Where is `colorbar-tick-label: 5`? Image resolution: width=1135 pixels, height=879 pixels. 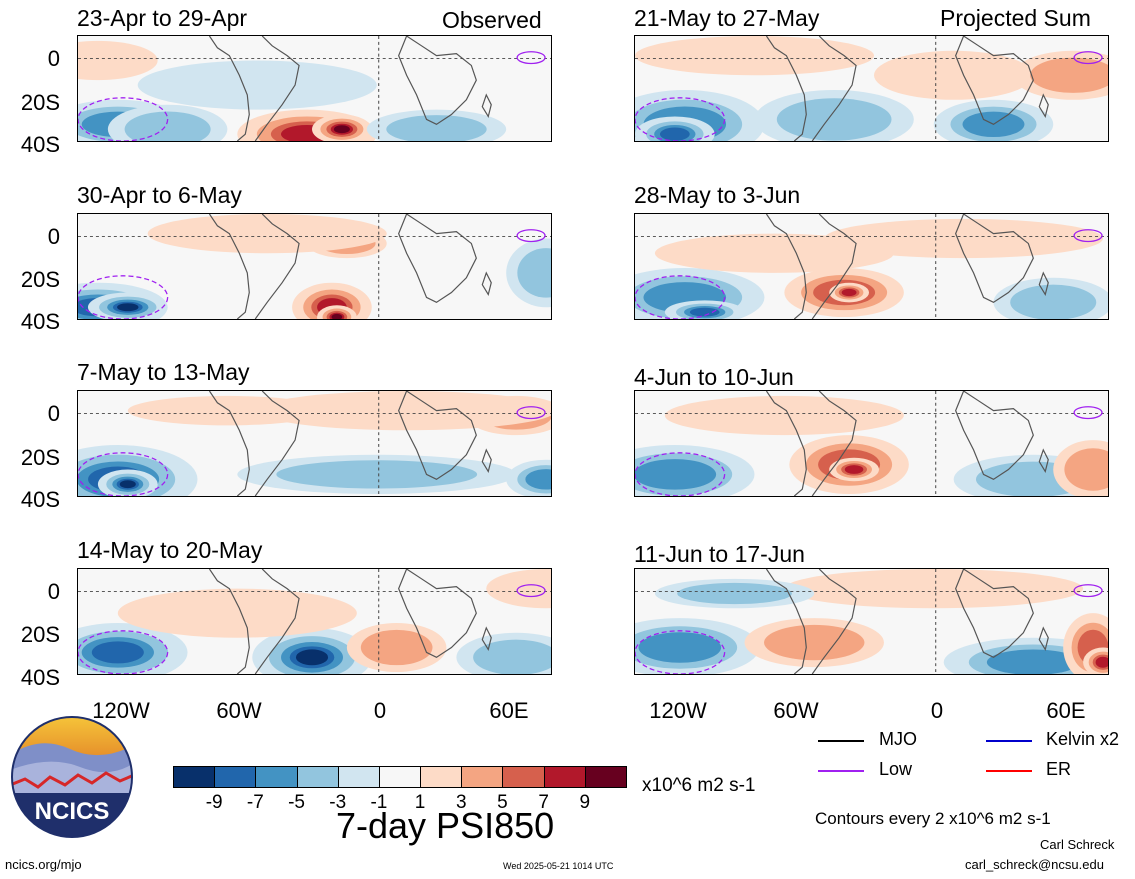 colorbar-tick-label: 5 is located at coordinates (502, 802).